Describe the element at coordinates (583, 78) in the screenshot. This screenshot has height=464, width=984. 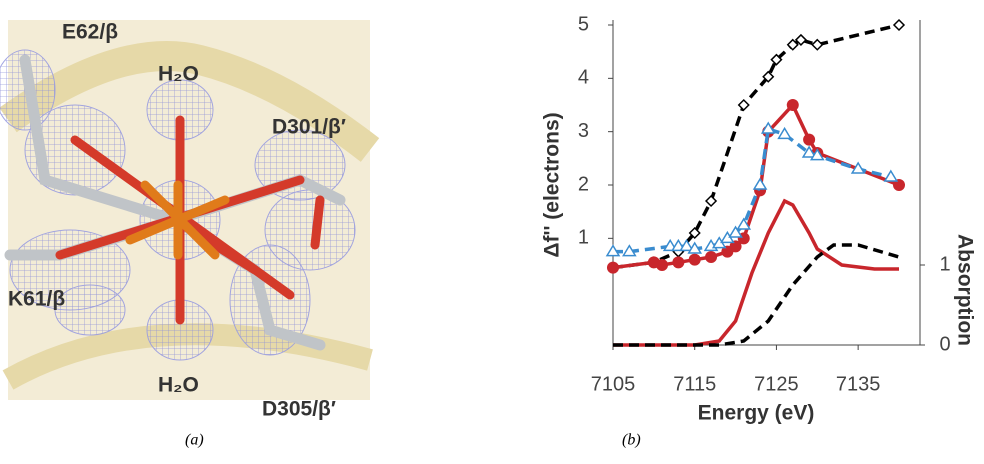
I see `y-tick-label: 4` at that location.